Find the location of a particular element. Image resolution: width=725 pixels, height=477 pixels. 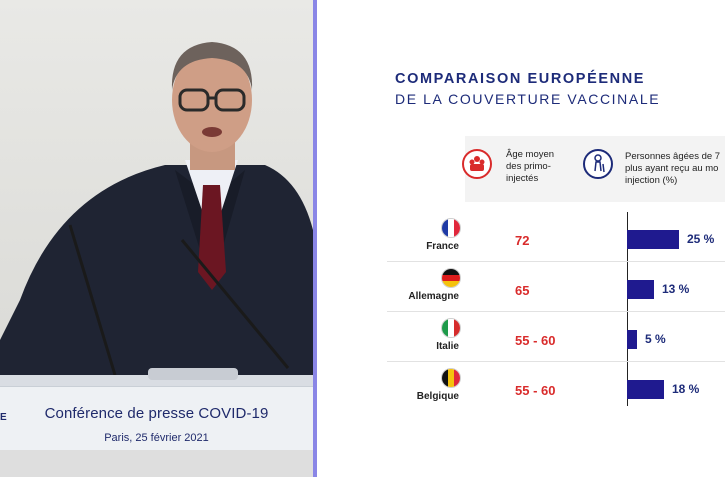

pct-label: 13 % is located at coordinates (676, 289).